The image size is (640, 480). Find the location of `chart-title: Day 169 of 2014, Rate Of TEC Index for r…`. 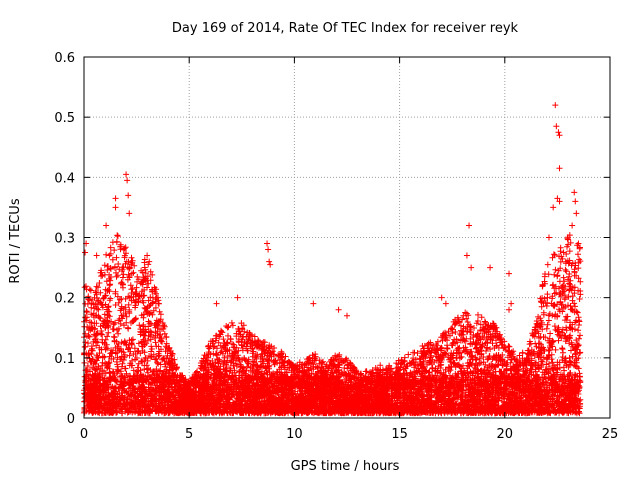

chart-title: Day 169 of 2014, Rate Of TEC Index for r… is located at coordinates (345, 28).